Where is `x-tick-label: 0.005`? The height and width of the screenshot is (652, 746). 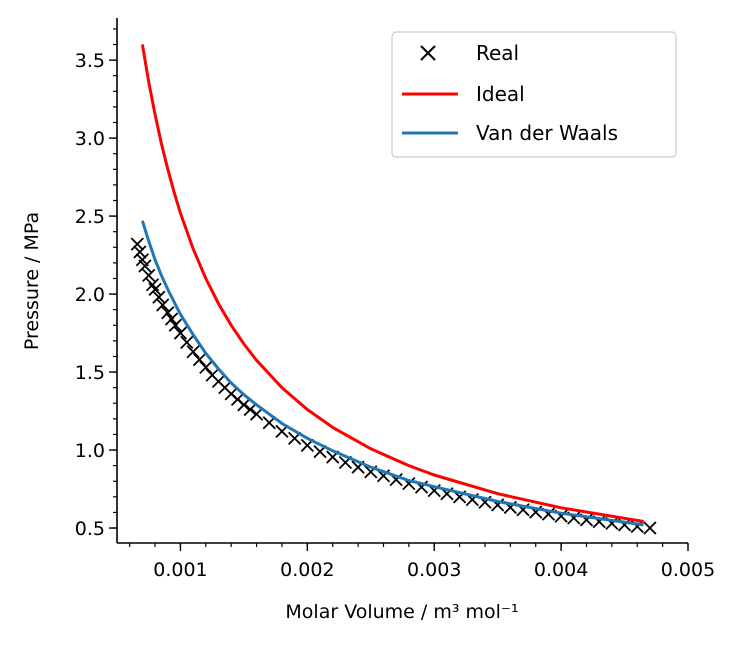 x-tick-label: 0.005 is located at coordinates (688, 570).